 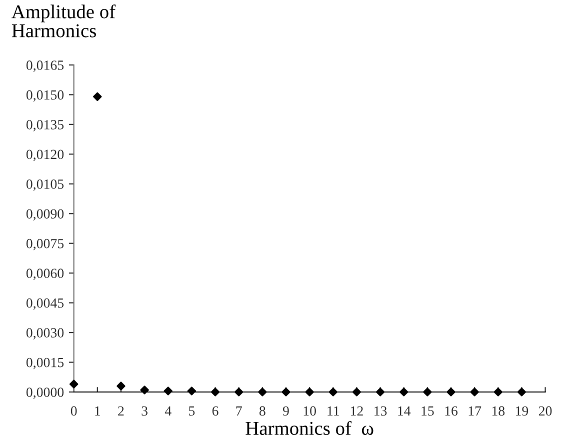 I want to click on x-tick-label: 11, so click(x=333, y=411).